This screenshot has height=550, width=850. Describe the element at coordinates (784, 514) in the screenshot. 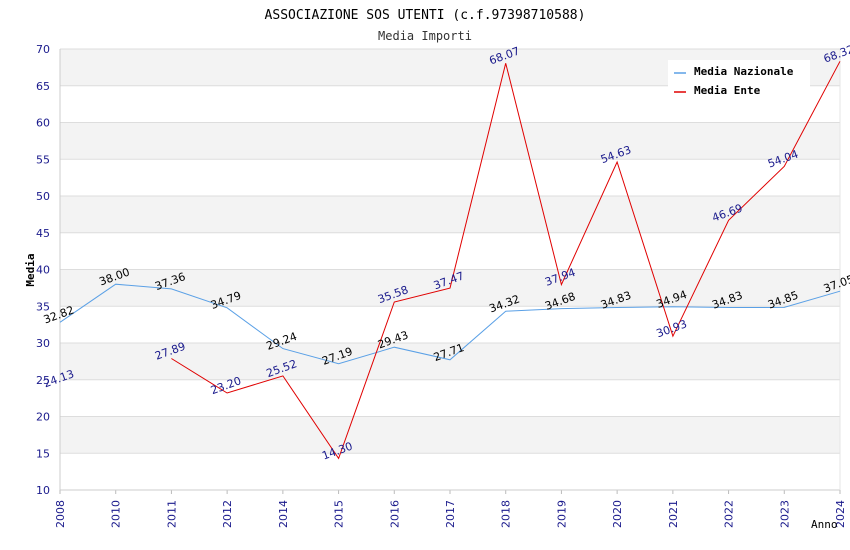

I see `x-tick-label: 2023` at that location.